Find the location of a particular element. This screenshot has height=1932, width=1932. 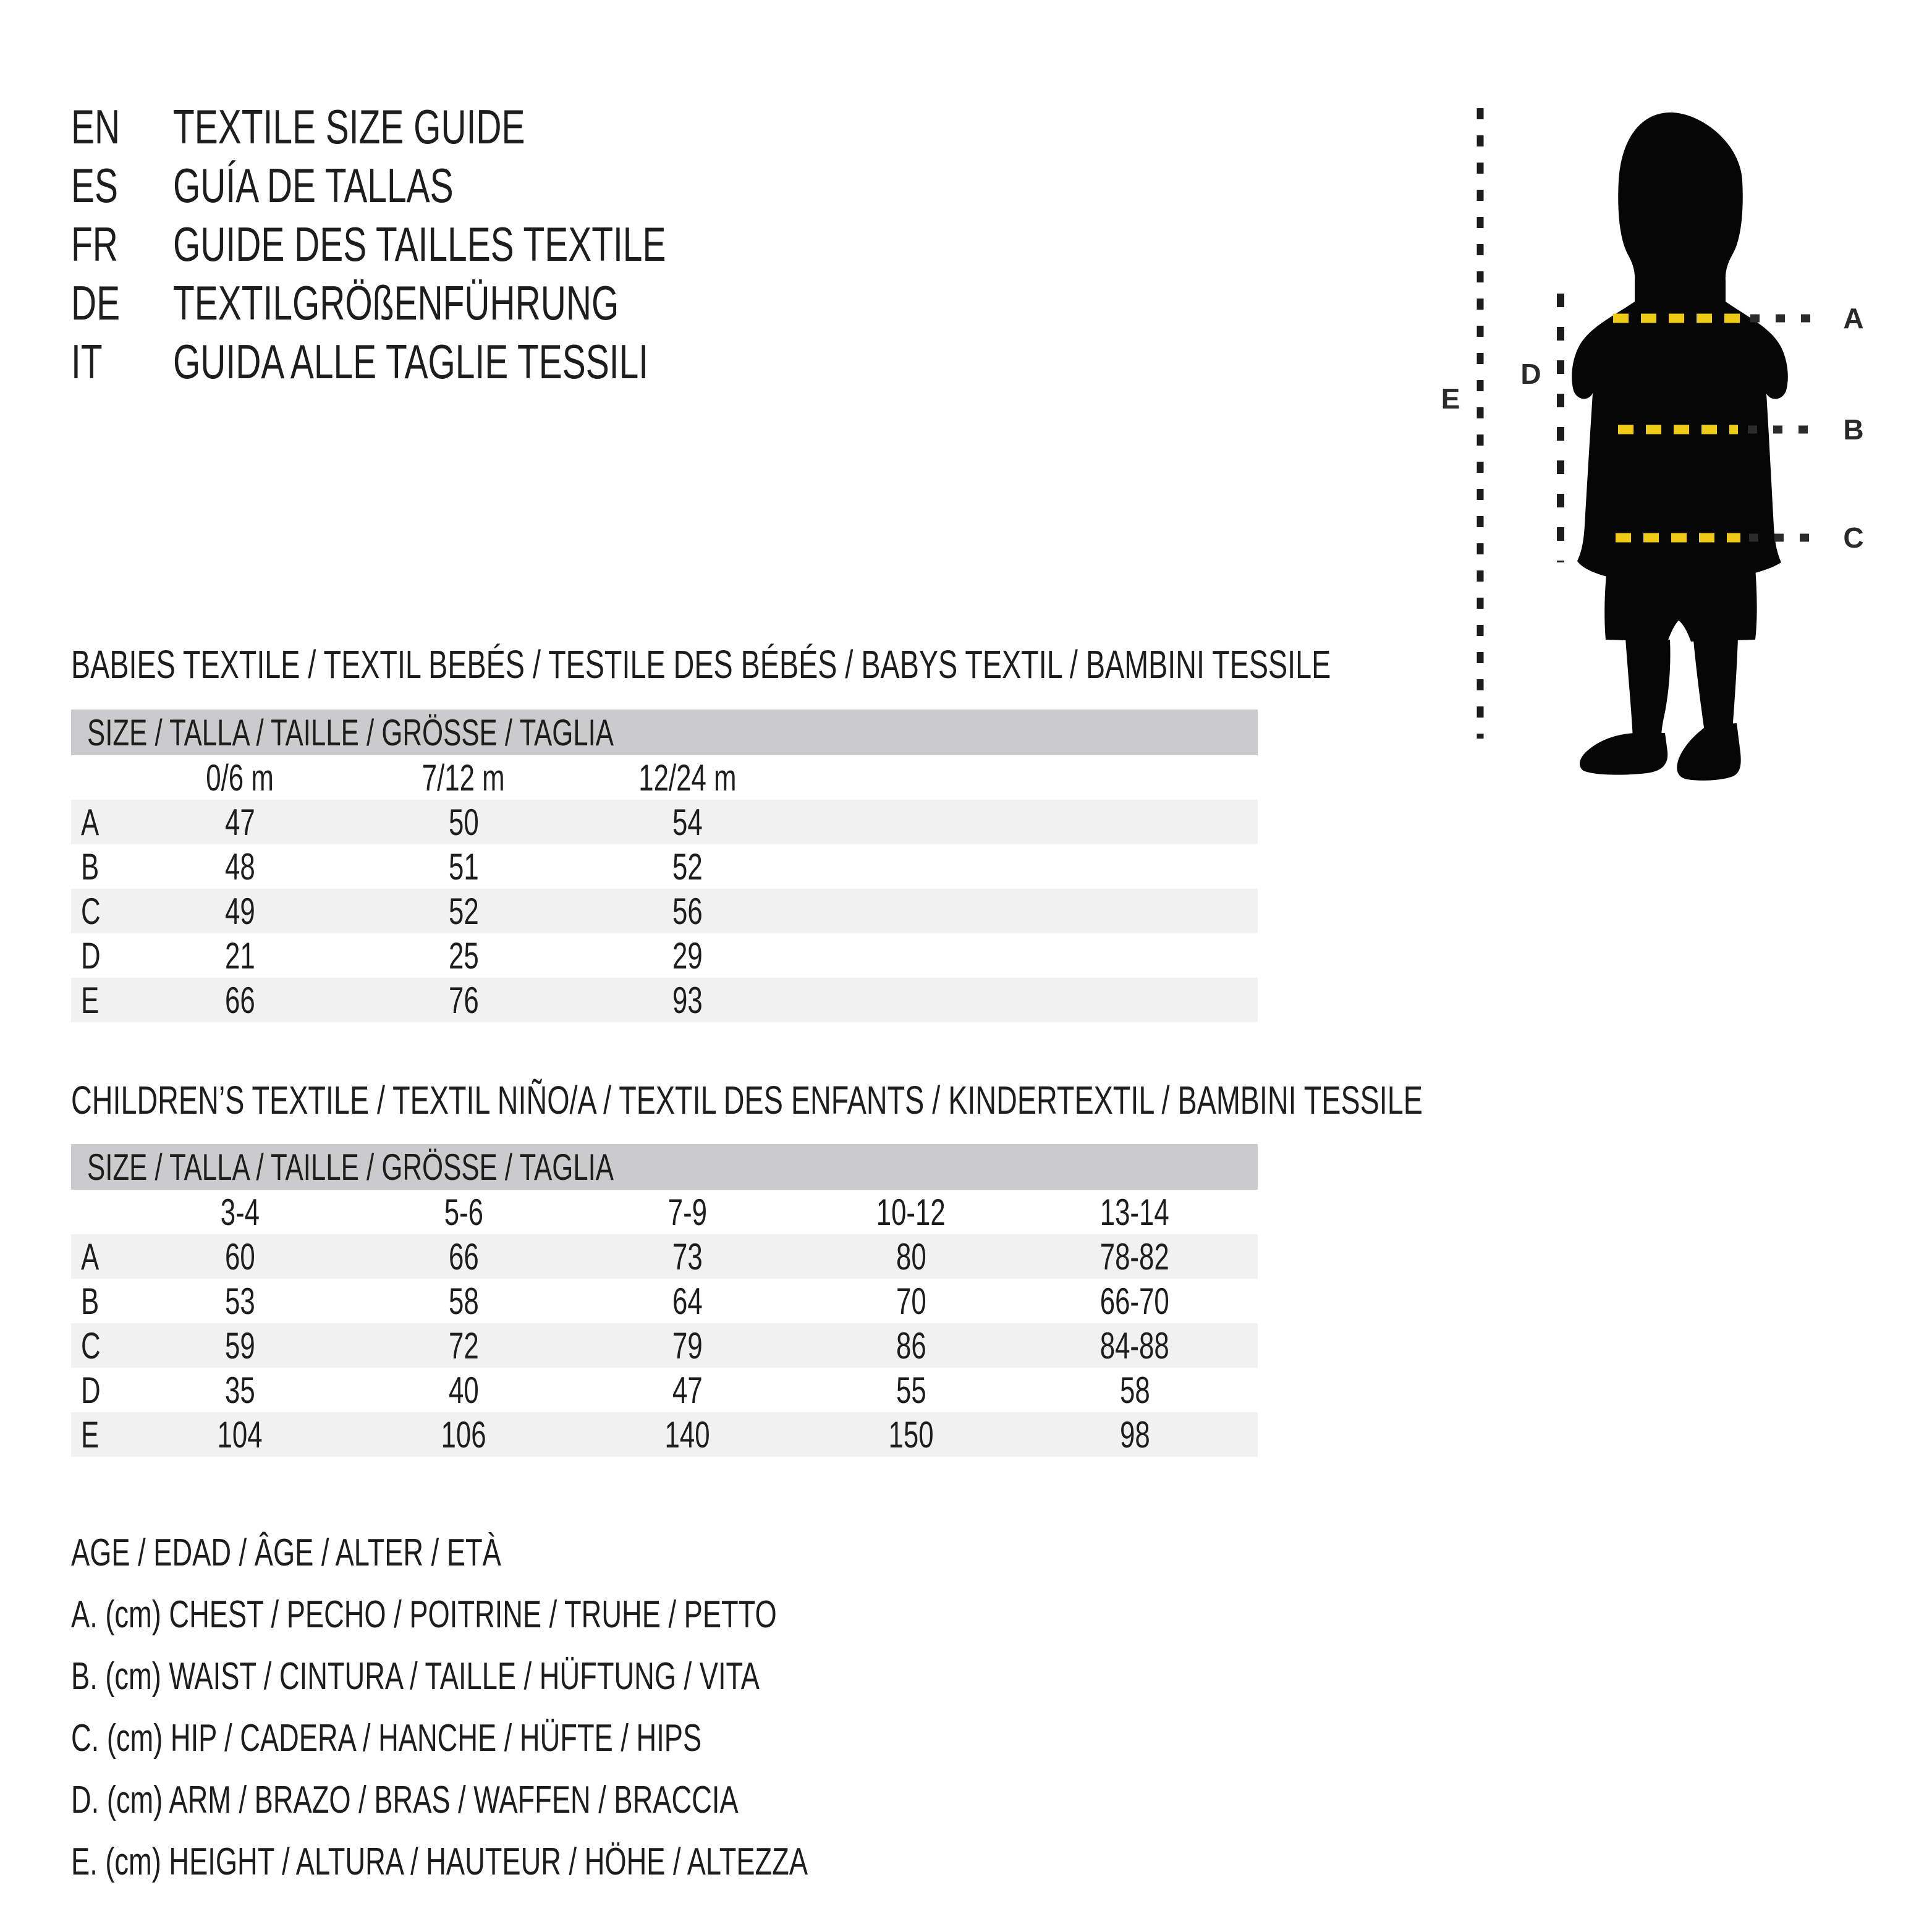

babies-column-headers: 0/6 m 7/12 m 12/24 m is located at coordinates (664, 777).